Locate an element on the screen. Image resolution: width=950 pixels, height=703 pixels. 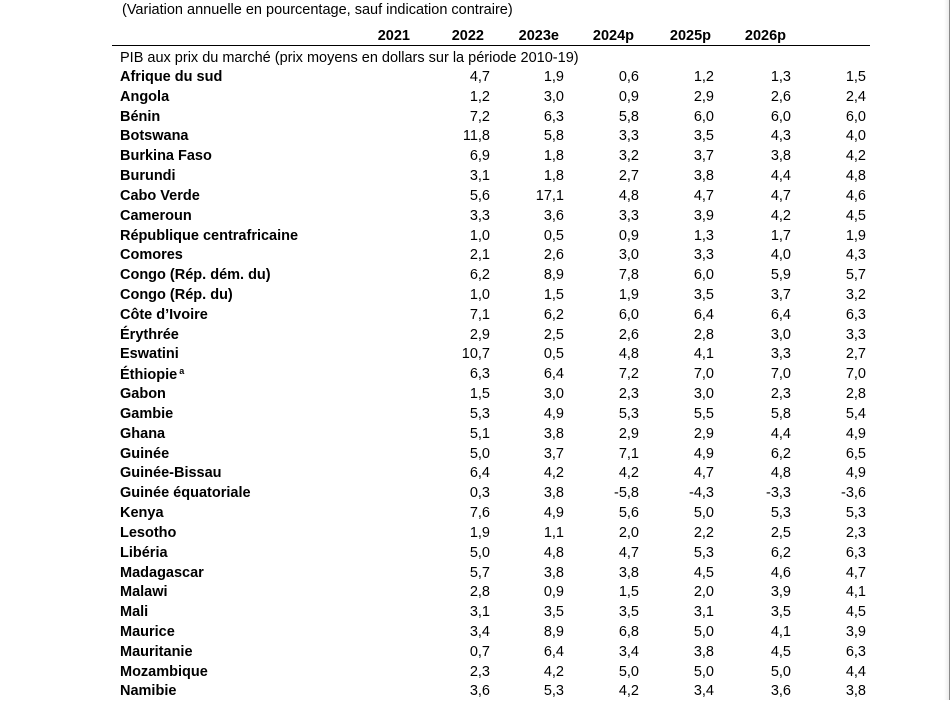
table-row: Guinée-Bissau 6,4 4,2 4,2 4,7 4,8 4,9 is located at coordinates (475, 475).